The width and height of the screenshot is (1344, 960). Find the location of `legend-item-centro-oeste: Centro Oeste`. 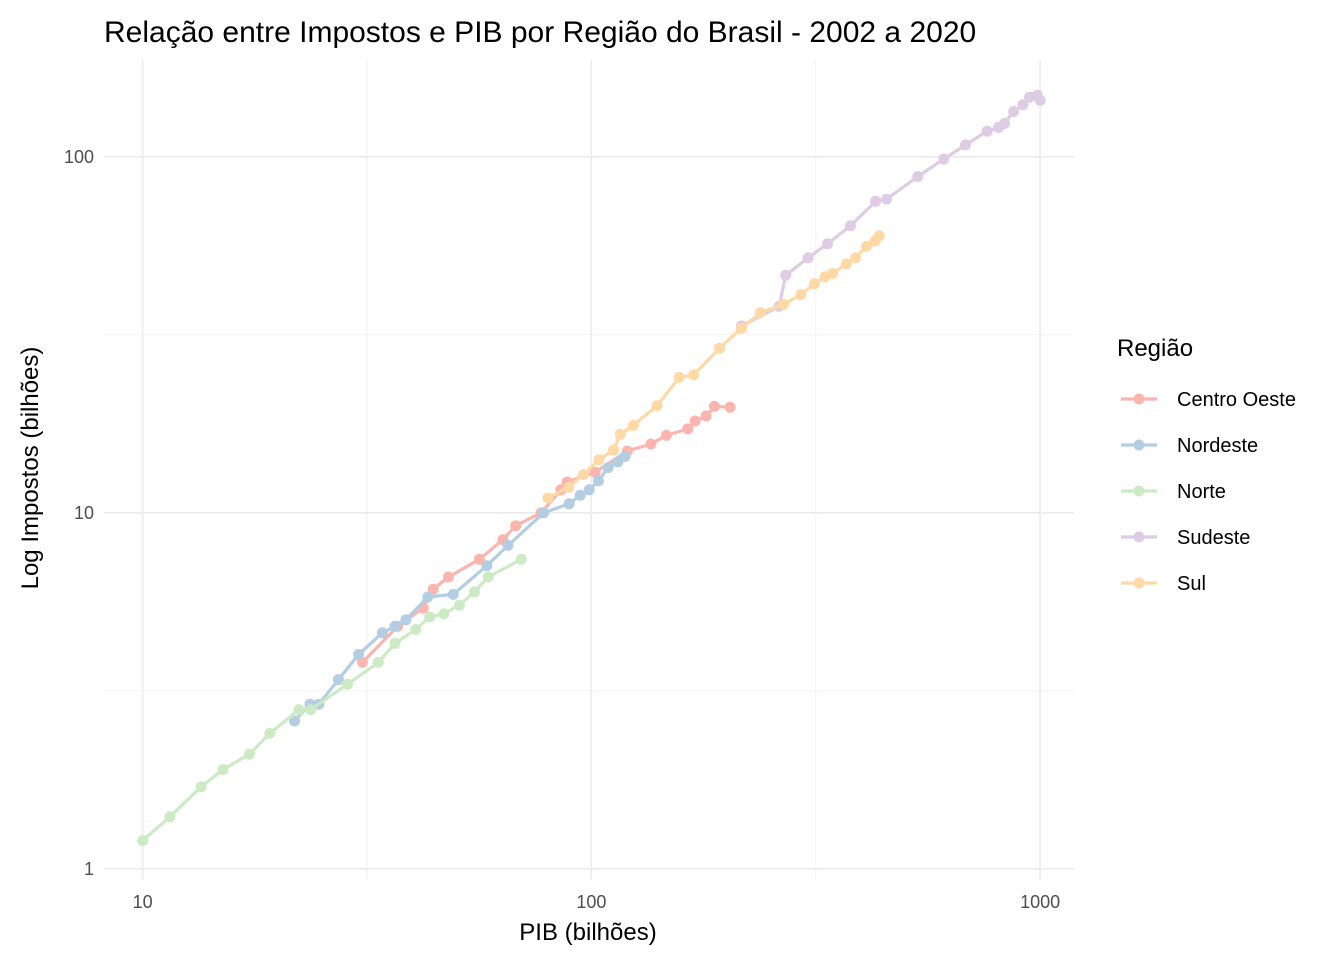

legend-item-centro-oeste: Centro Oeste is located at coordinates (1208, 400).